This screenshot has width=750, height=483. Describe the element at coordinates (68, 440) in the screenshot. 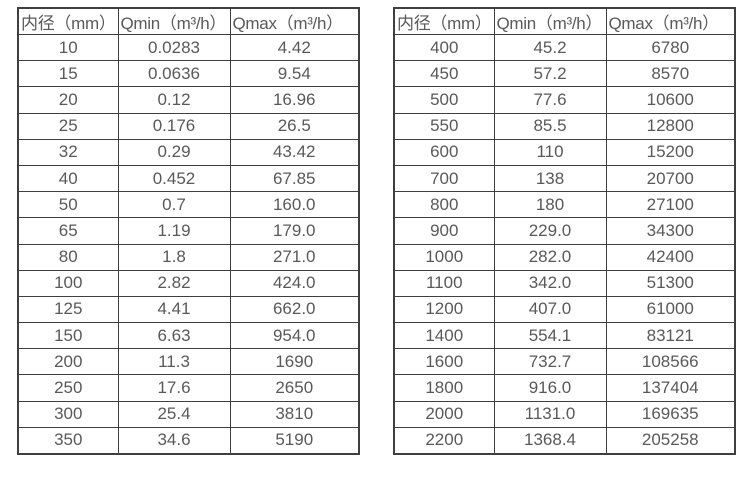

I see `table-cell: 350` at that location.